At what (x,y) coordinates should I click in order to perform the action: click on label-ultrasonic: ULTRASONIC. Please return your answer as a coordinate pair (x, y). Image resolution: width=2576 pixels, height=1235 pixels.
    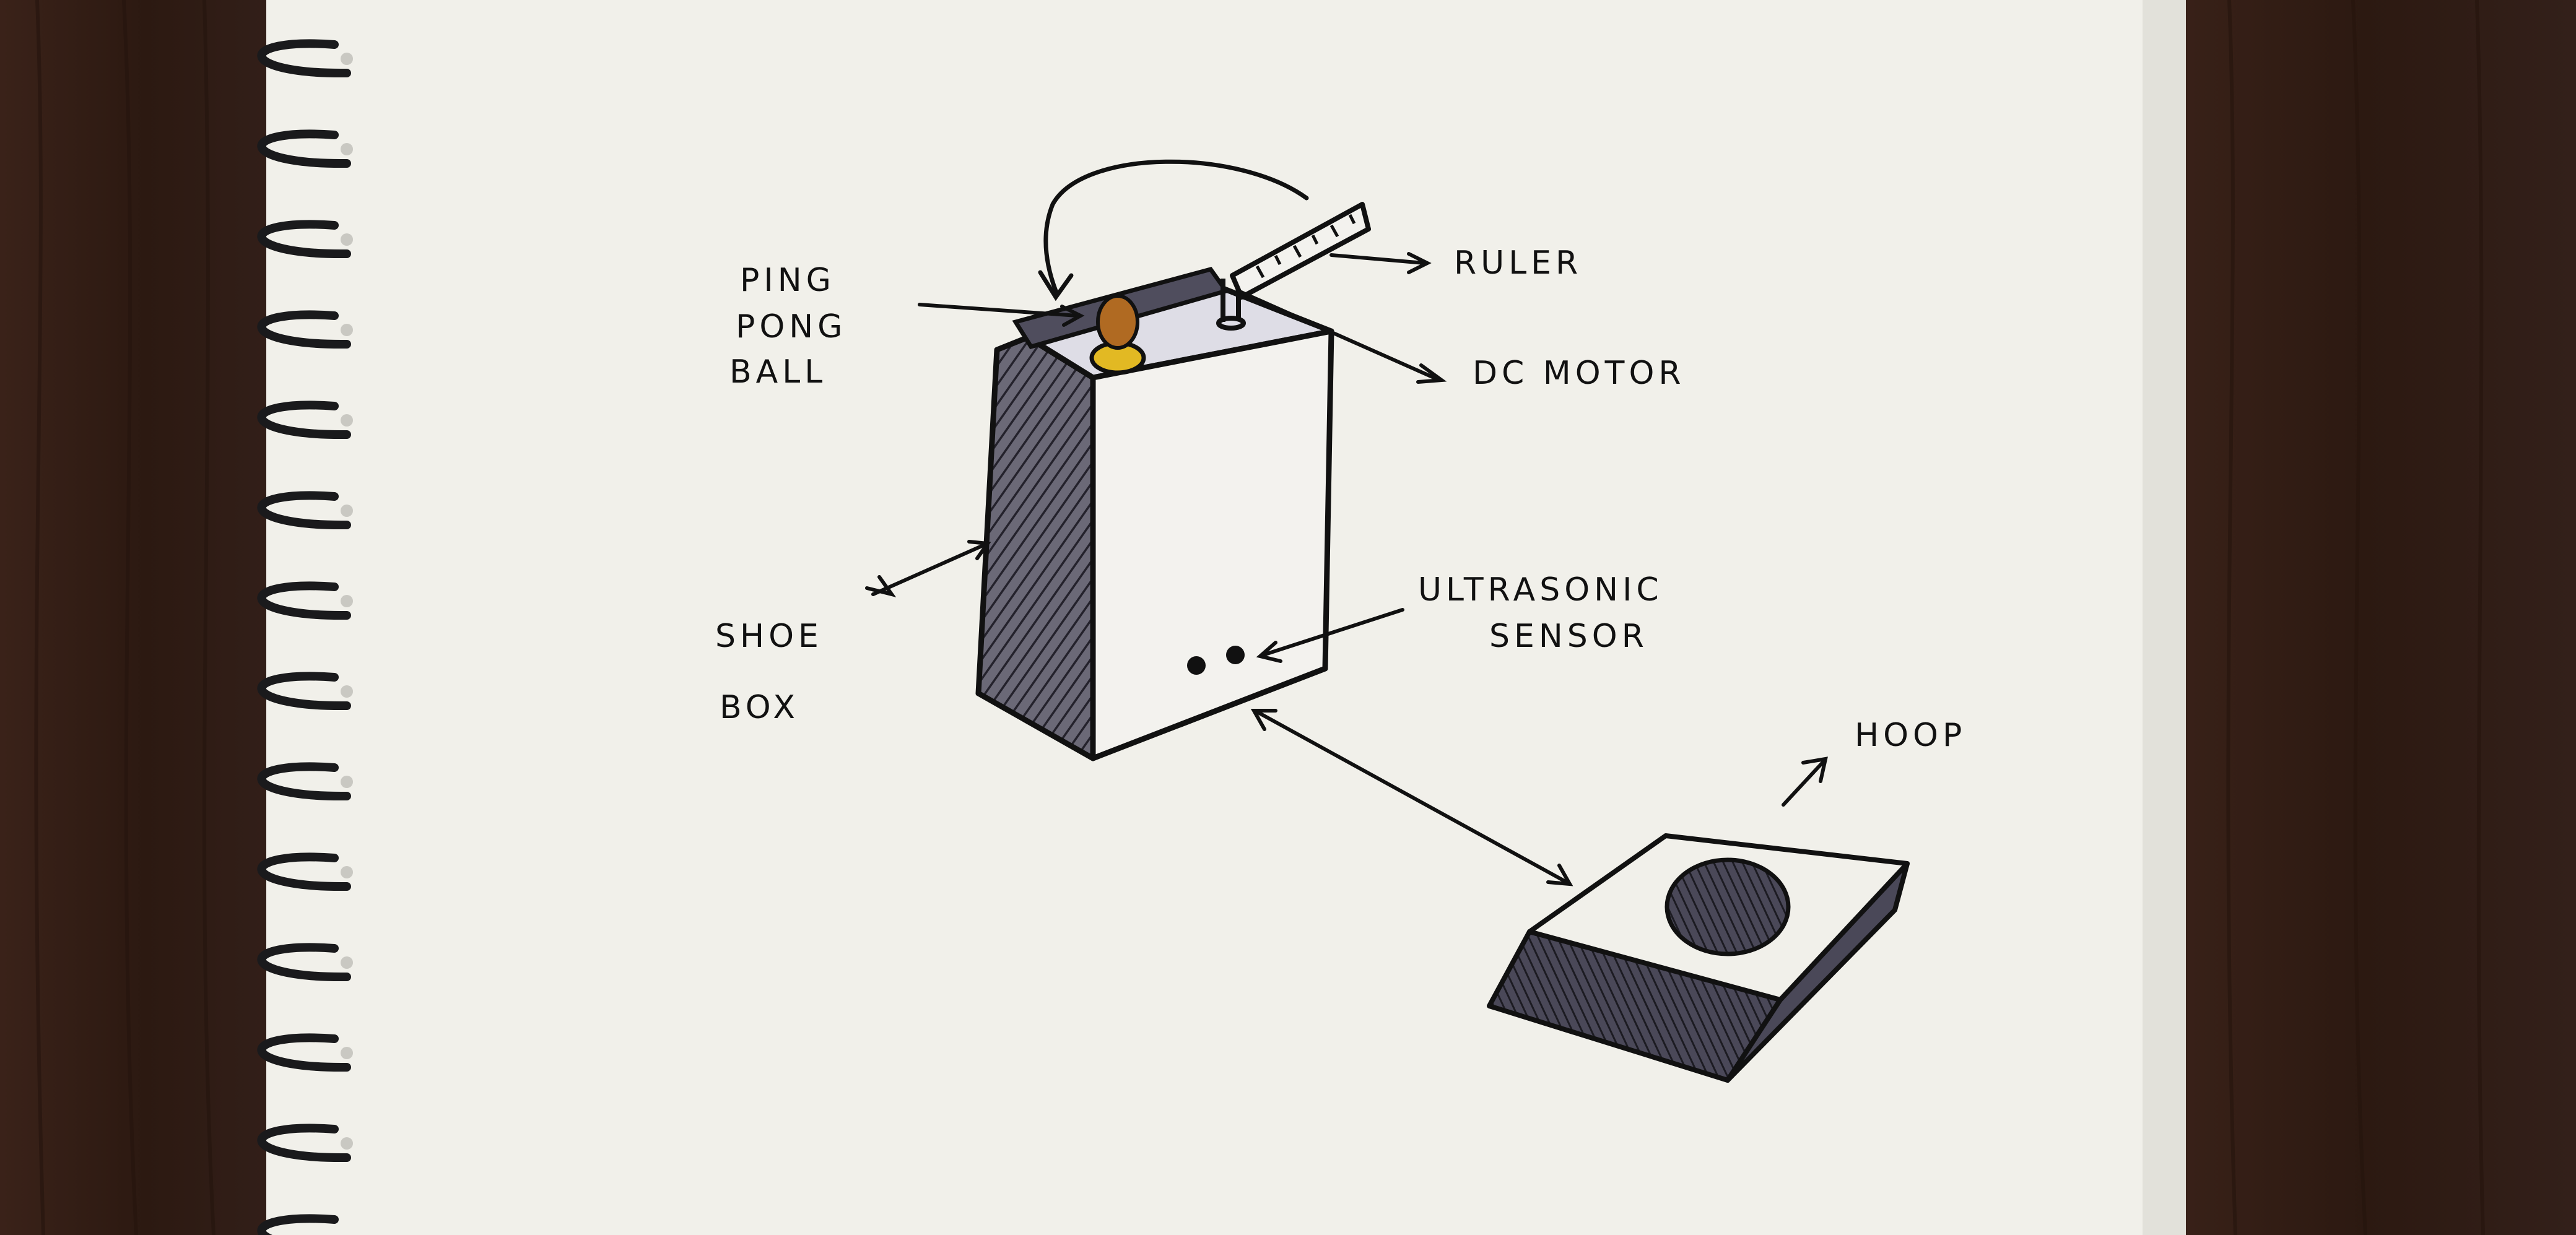
    Looking at the image, I should click on (1540, 590).